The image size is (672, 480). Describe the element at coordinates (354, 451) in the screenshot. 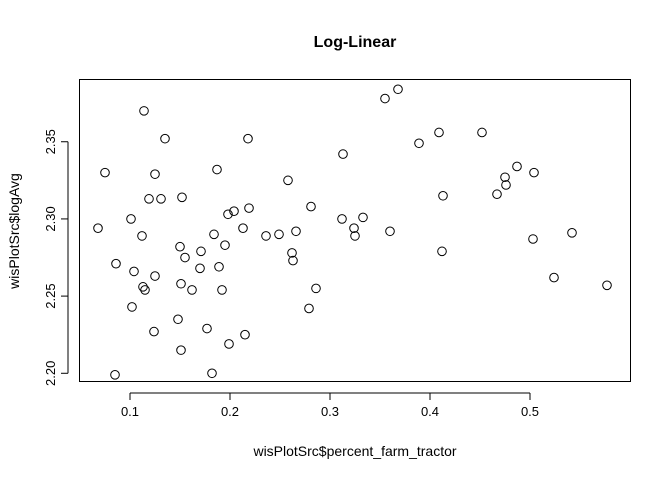

I see `x-axis-label: wisPlotSrc$percent_farm_tractor` at that location.